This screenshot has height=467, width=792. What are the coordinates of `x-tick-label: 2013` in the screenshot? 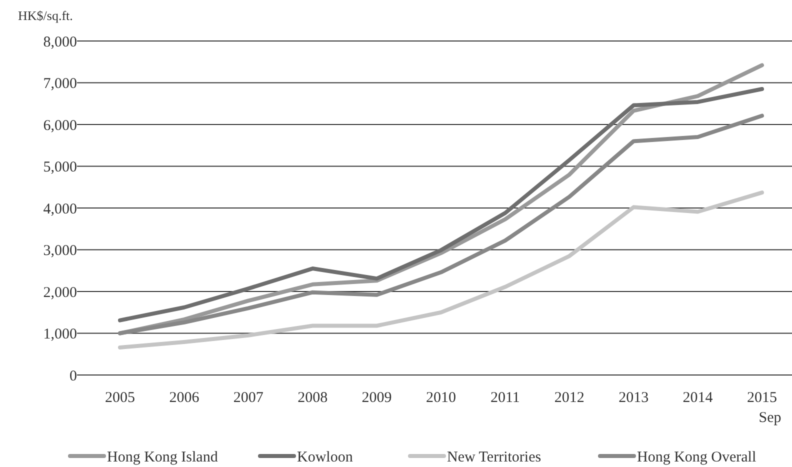 It's located at (633, 398).